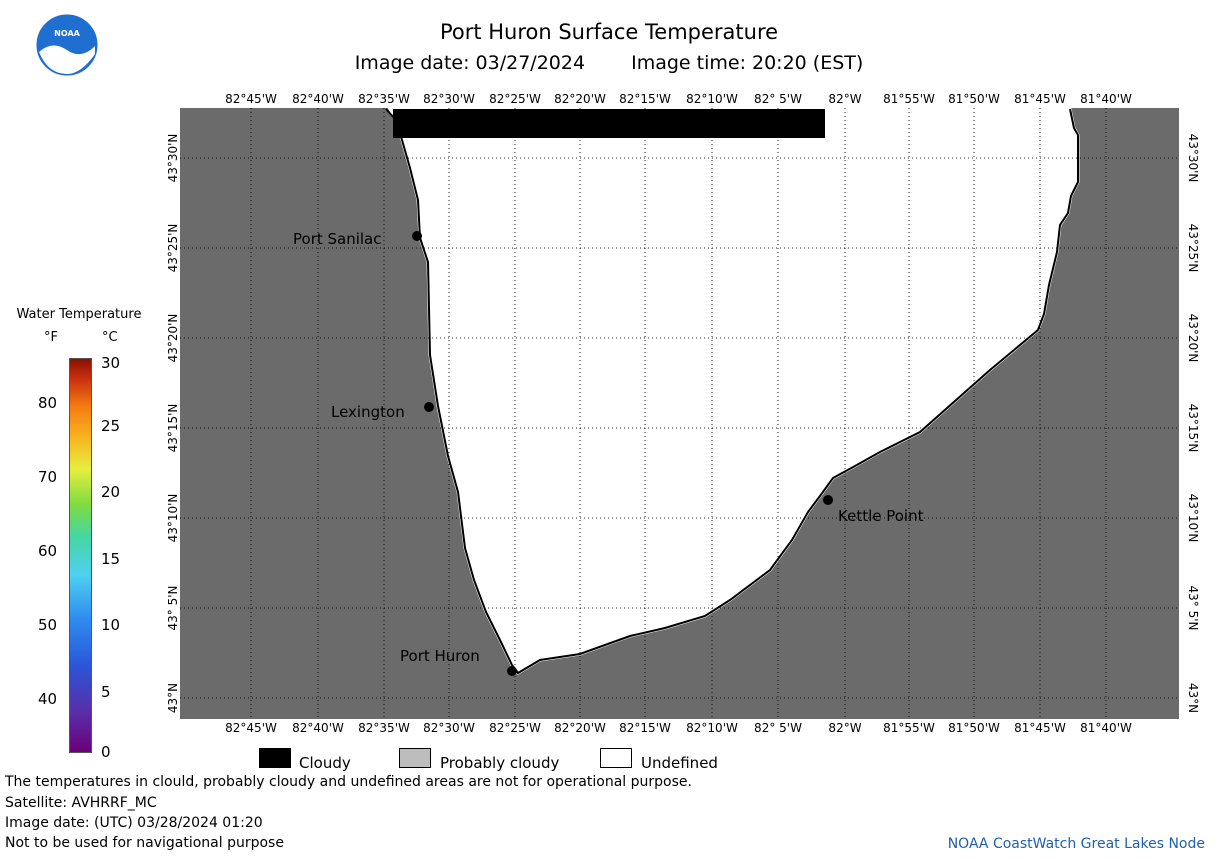 This screenshot has width=1218, height=859. What do you see at coordinates (80, 555) in the screenshot?
I see `temperature-color-bar` at bounding box center [80, 555].